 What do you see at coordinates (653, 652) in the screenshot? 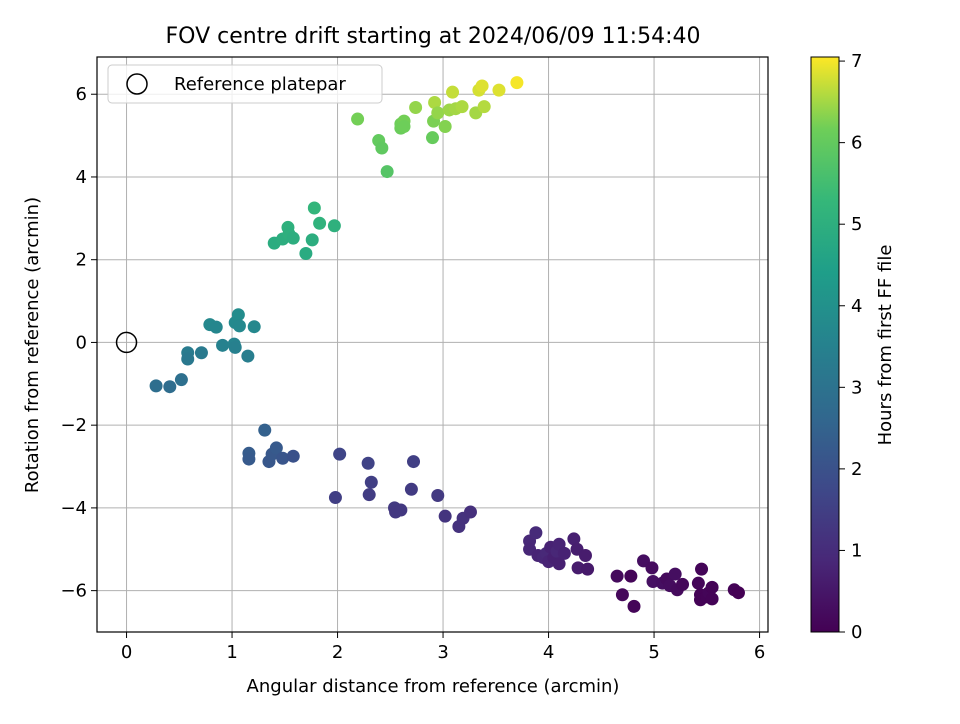
I see `x-tick-label: 5` at bounding box center [653, 652].